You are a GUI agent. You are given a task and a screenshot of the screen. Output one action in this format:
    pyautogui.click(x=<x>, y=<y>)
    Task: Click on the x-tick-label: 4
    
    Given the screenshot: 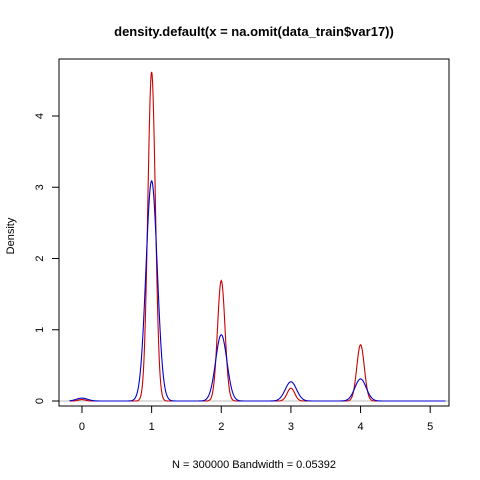 What is the action you would take?
    pyautogui.click(x=360, y=427)
    